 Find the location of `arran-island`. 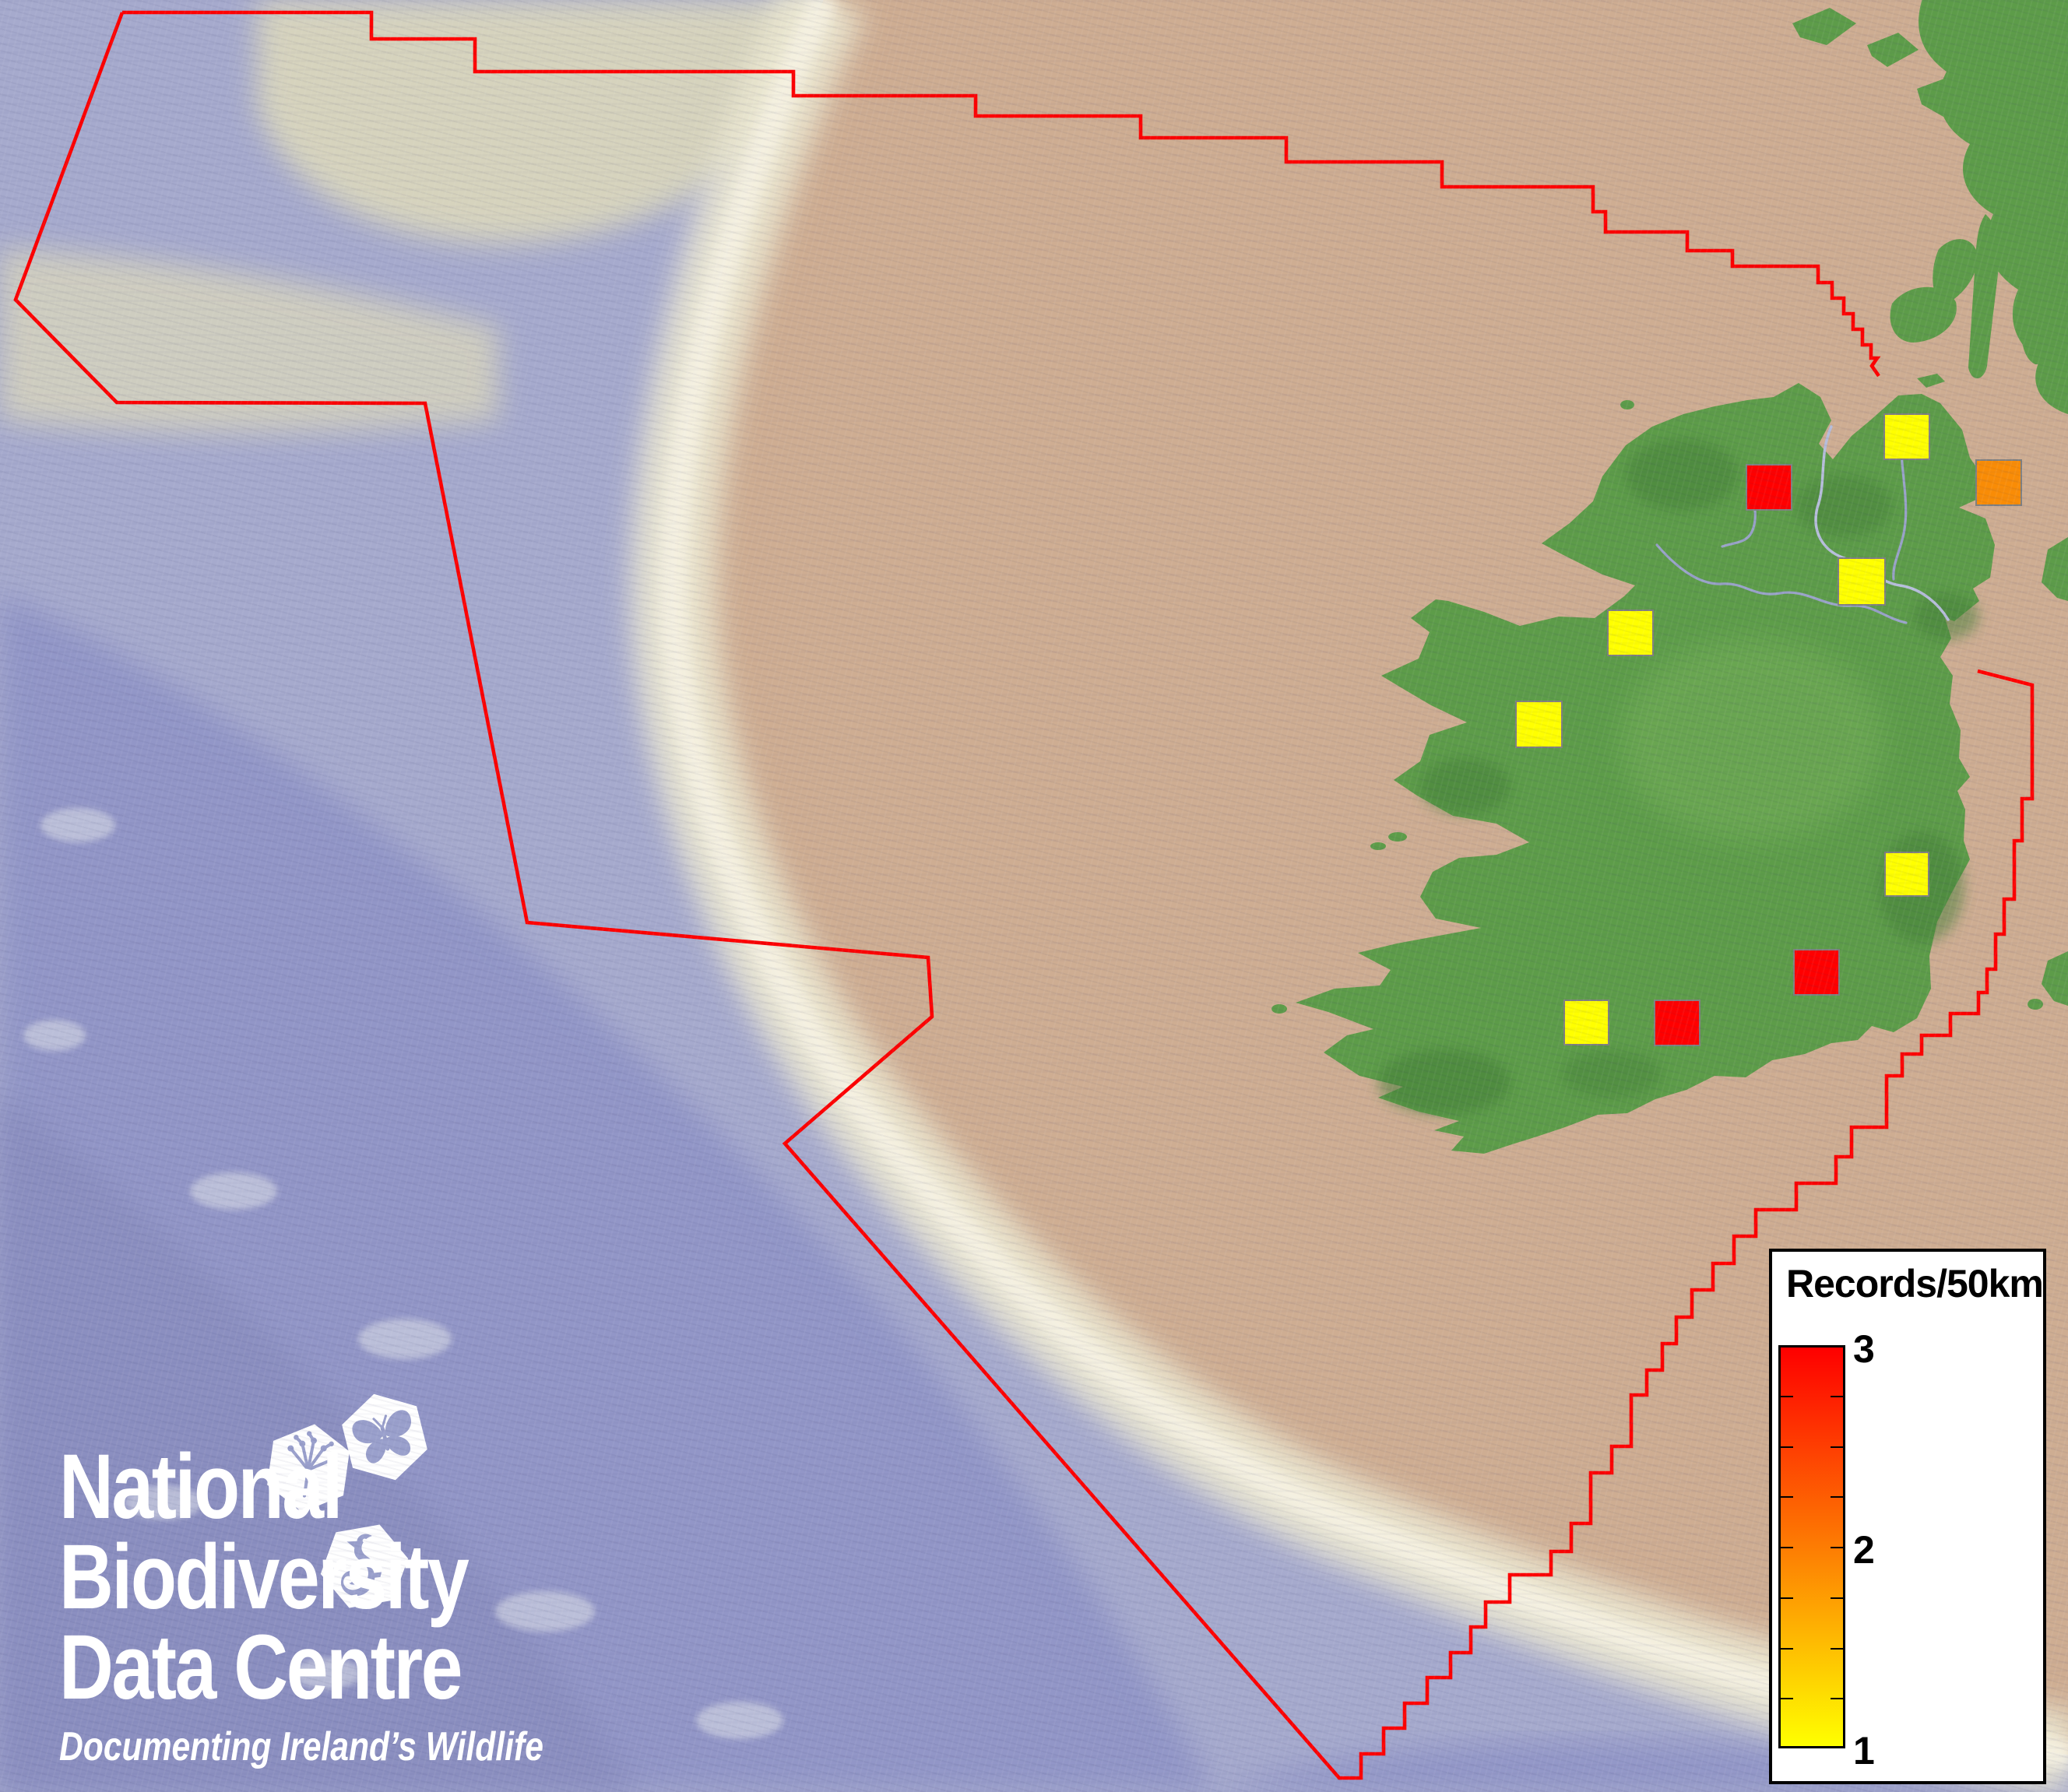

arran-island is located at coordinates (2042, 337).